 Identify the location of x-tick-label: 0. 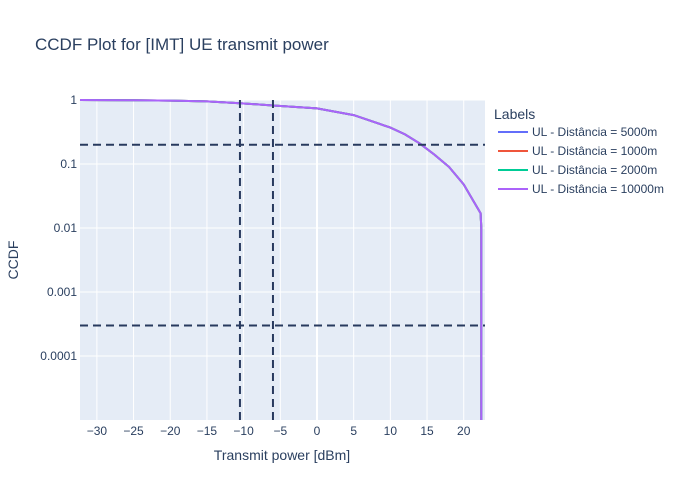
(317, 431).